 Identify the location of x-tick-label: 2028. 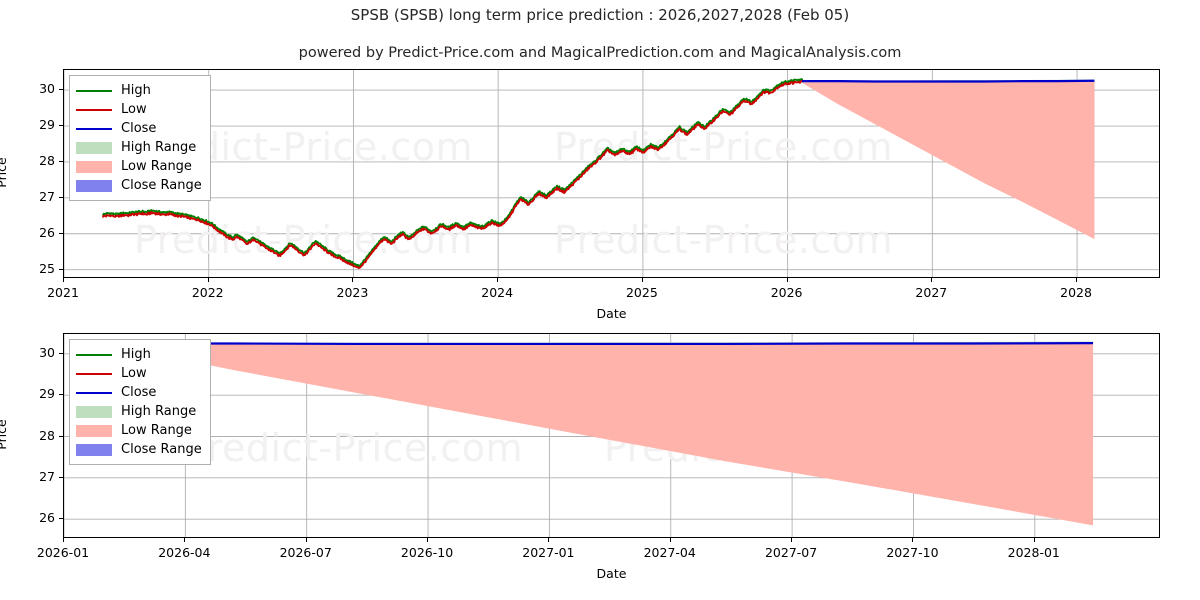
(1076, 292).